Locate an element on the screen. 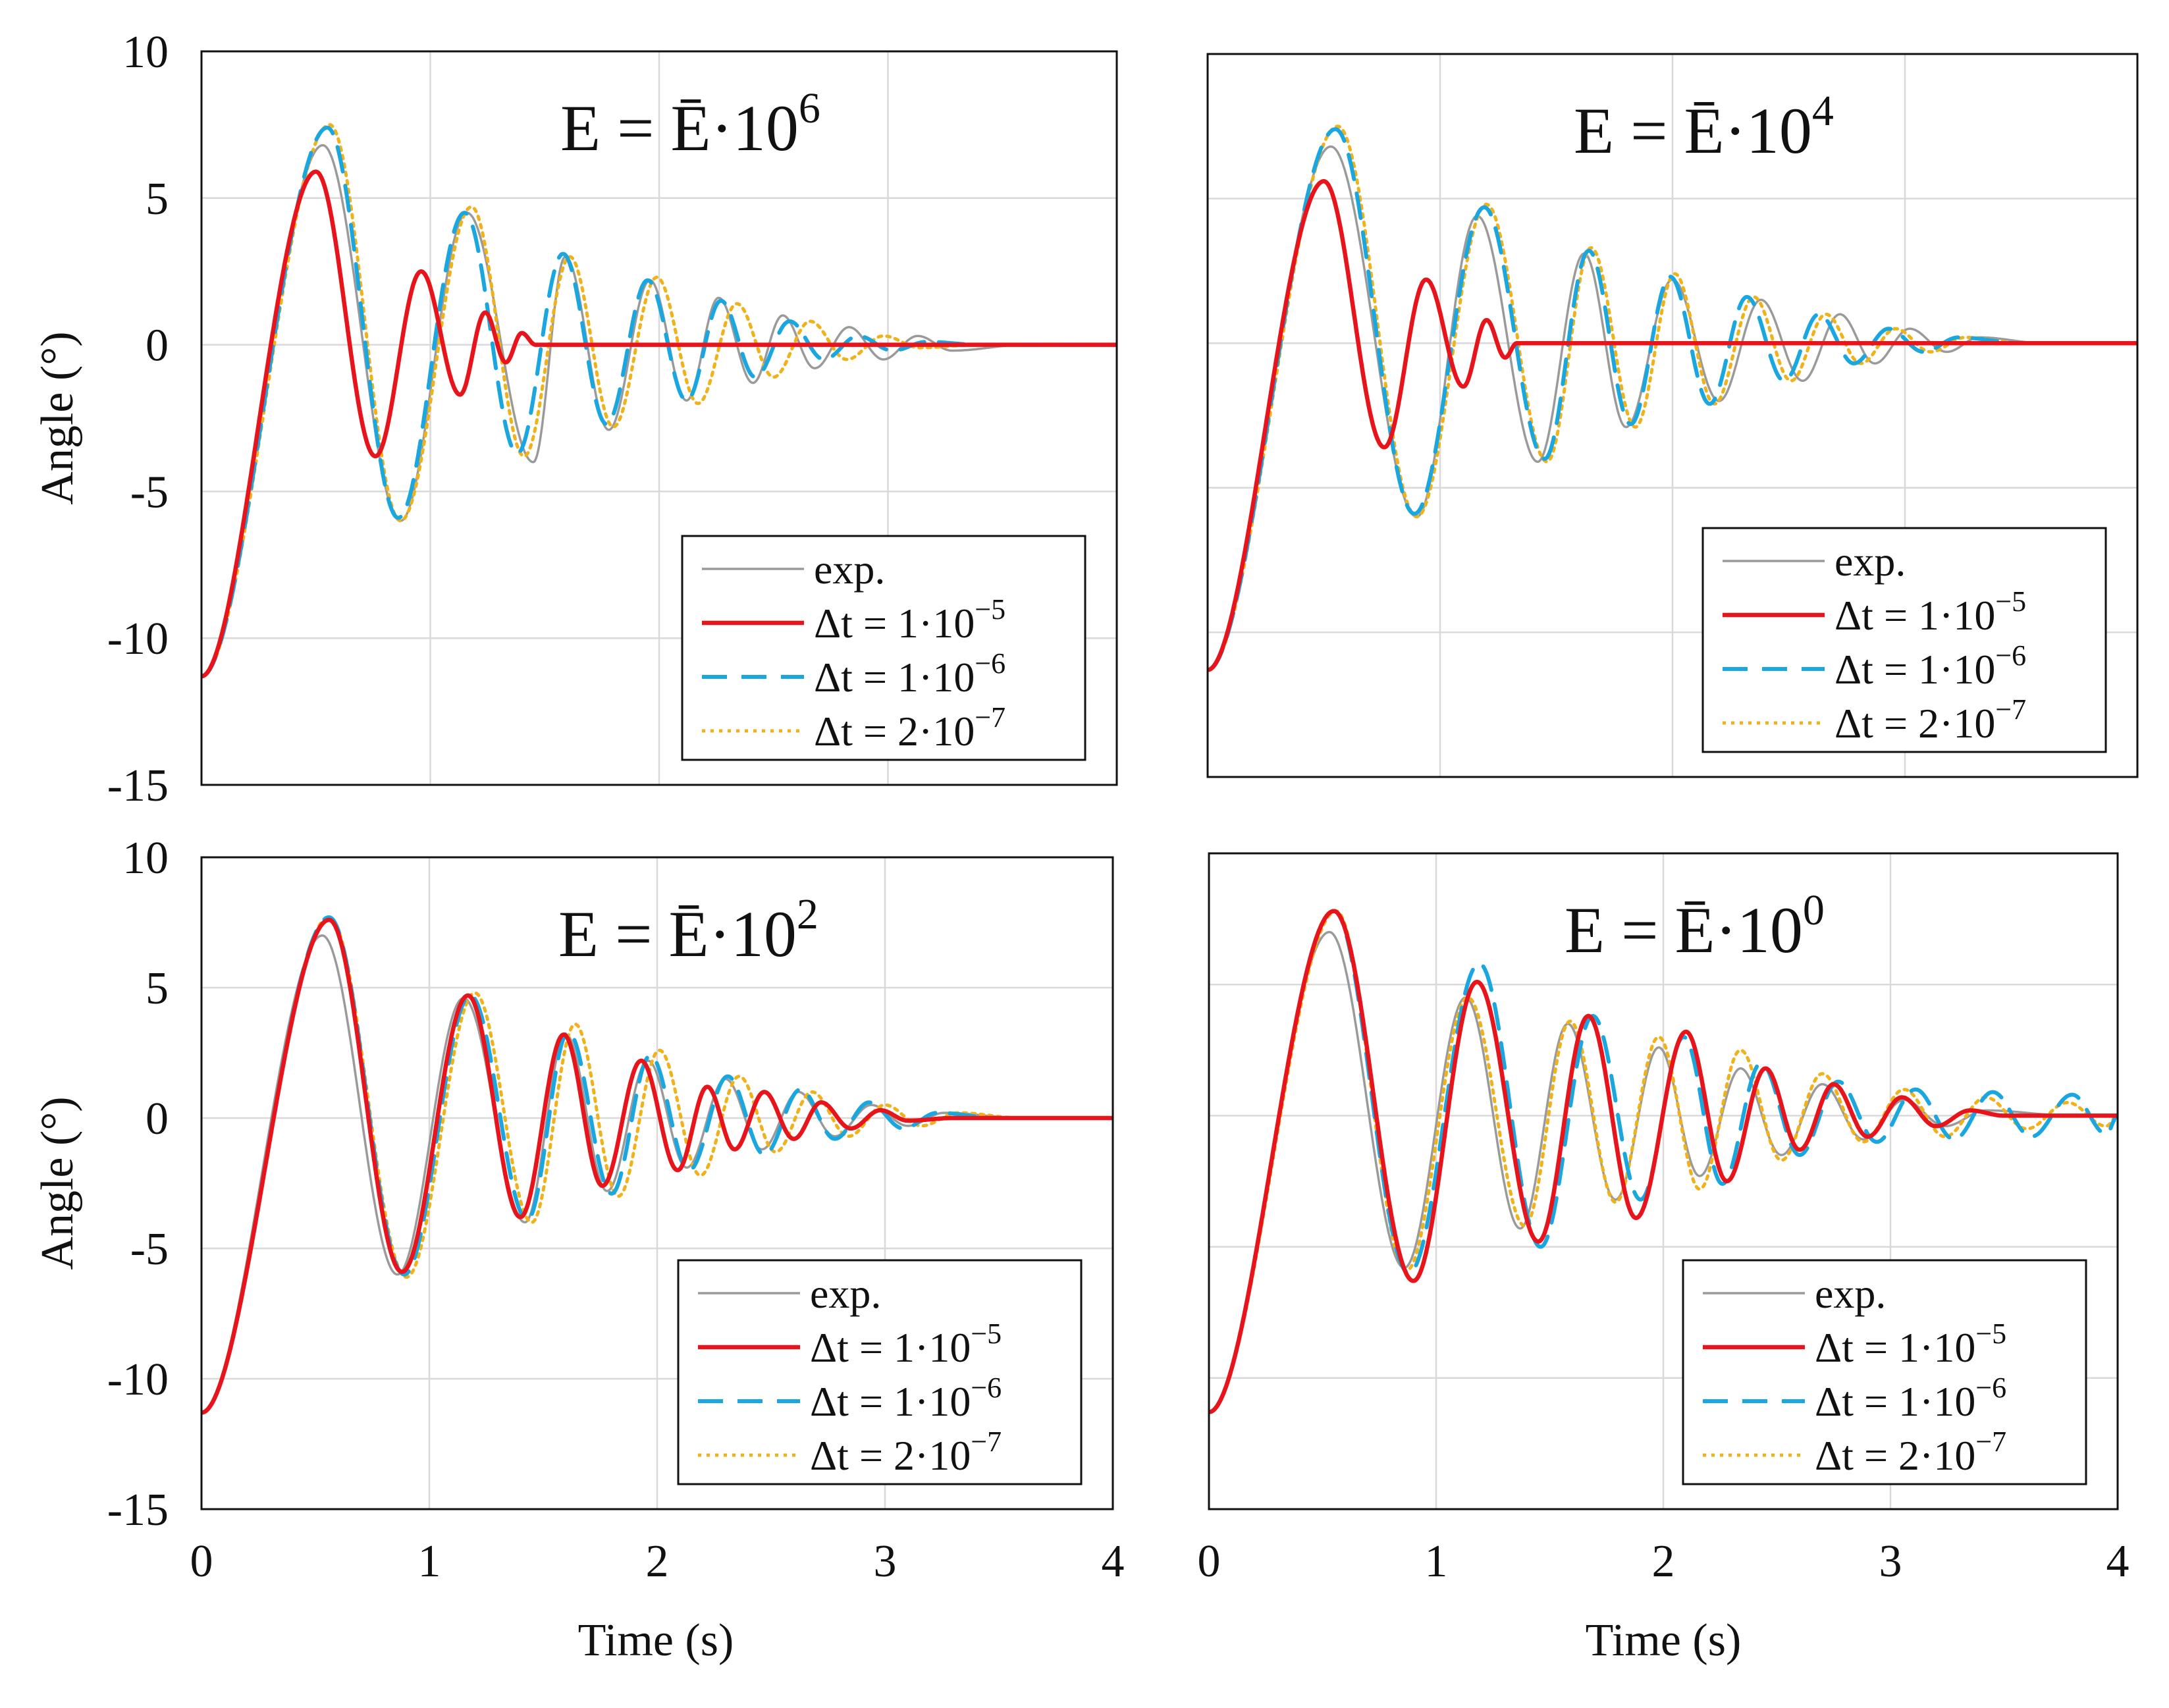  series-line-dt2e7 is located at coordinates (1672, 398).